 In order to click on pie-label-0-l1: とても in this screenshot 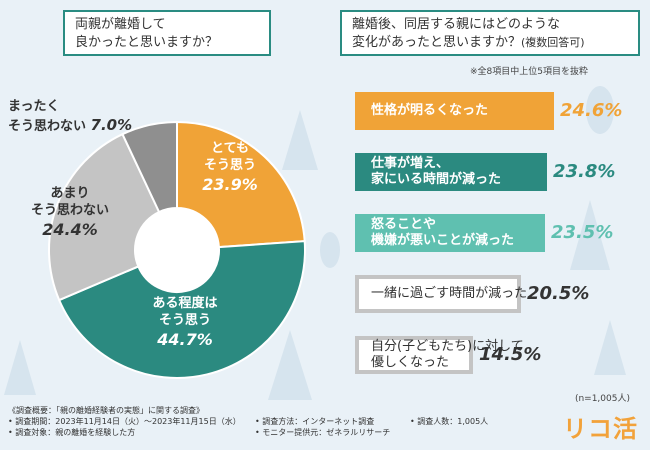, I will do `click(230, 148)`.